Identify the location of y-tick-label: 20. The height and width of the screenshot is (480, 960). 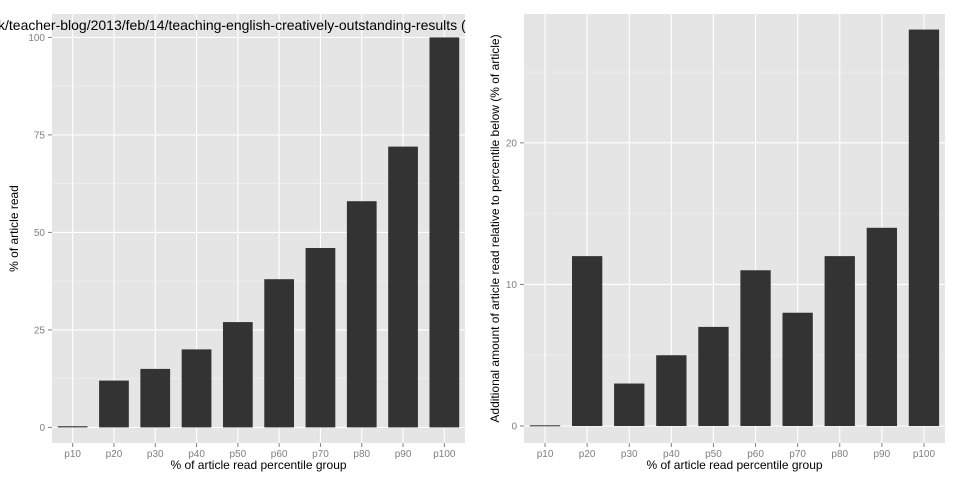
(512, 143).